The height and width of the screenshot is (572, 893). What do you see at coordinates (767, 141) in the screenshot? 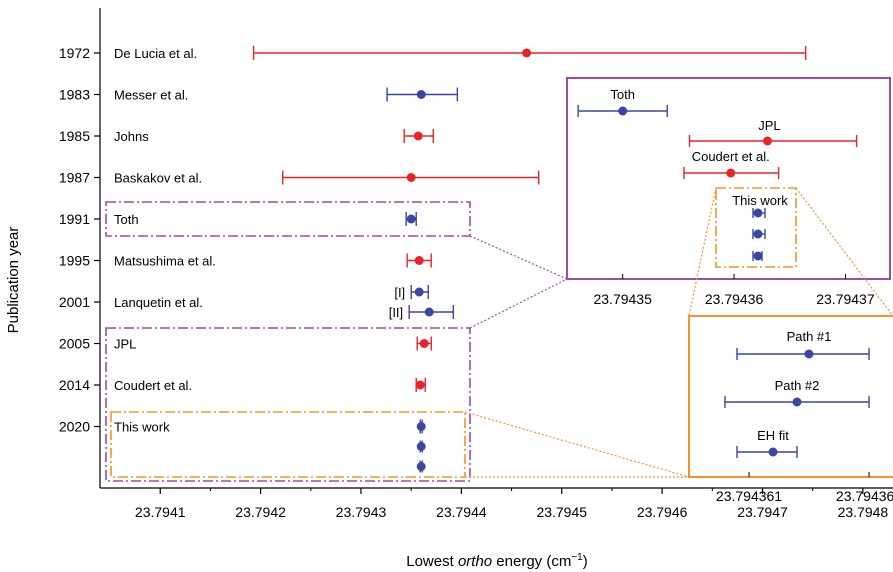
I see `inset-upper-1-point` at bounding box center [767, 141].